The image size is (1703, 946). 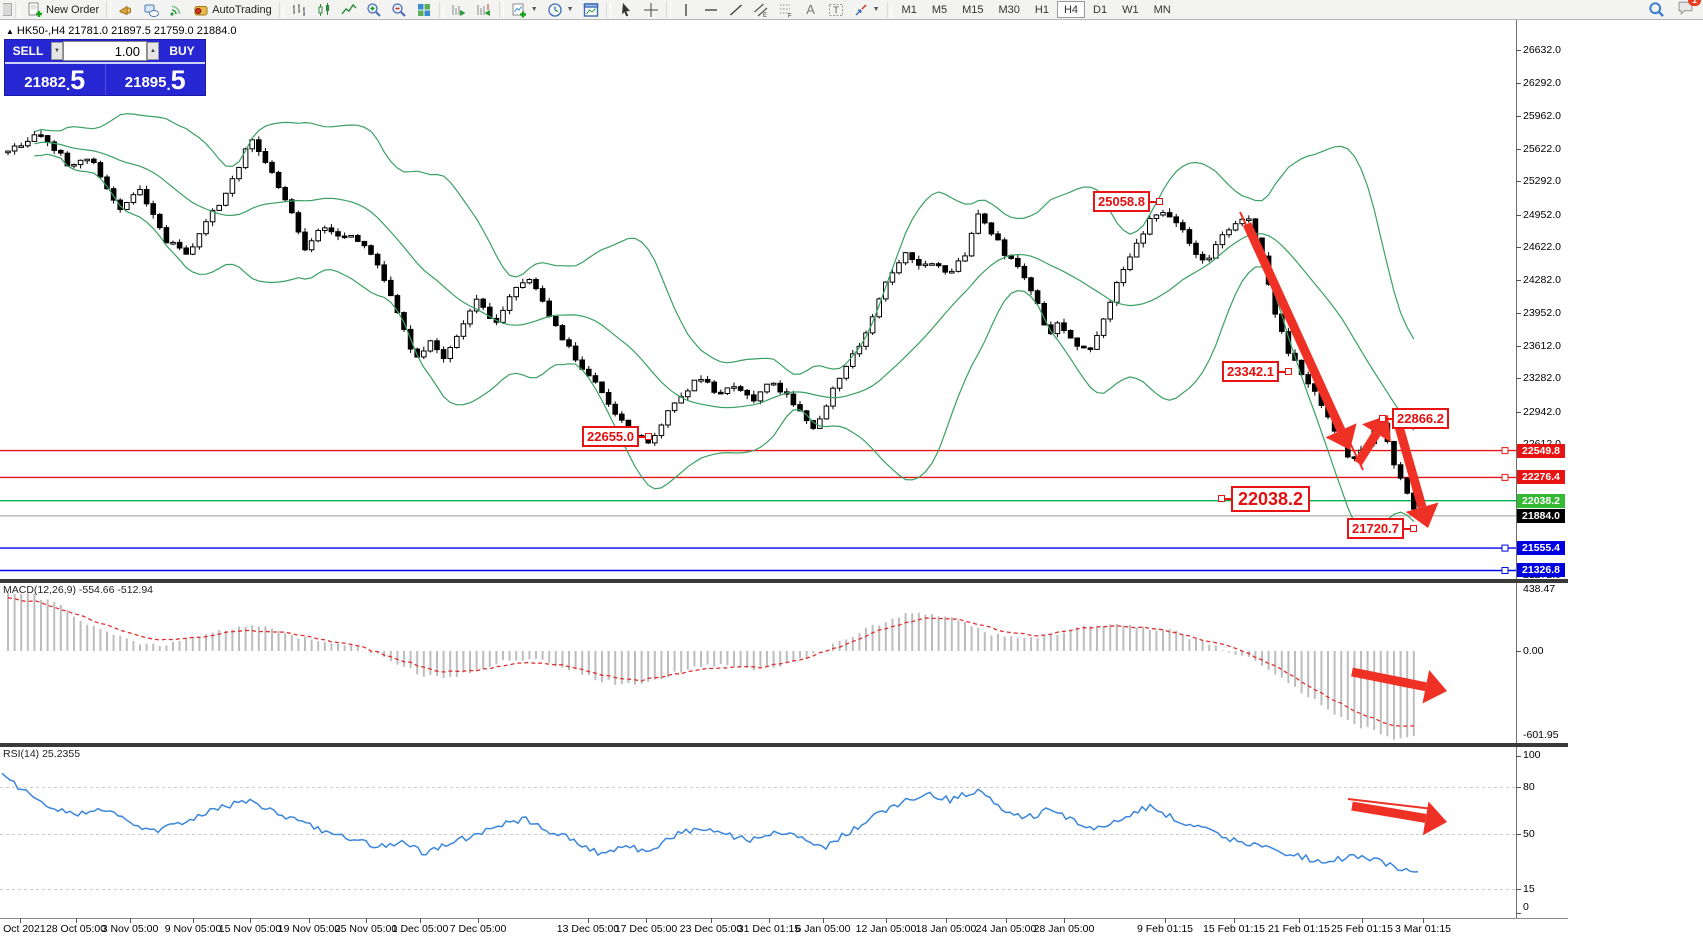 I want to click on line-chart-mode-button, so click(x=349, y=10).